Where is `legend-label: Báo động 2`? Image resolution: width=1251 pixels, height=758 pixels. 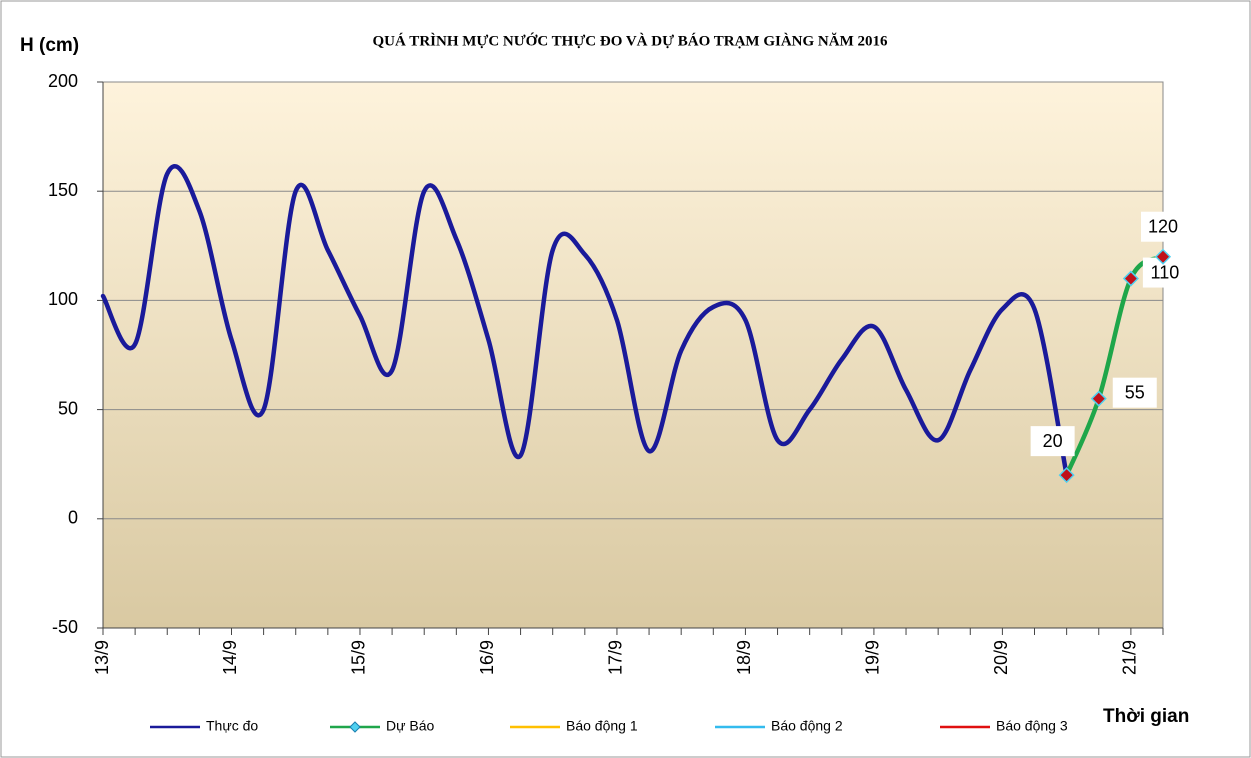
legend-label: Báo động 2 is located at coordinates (807, 726).